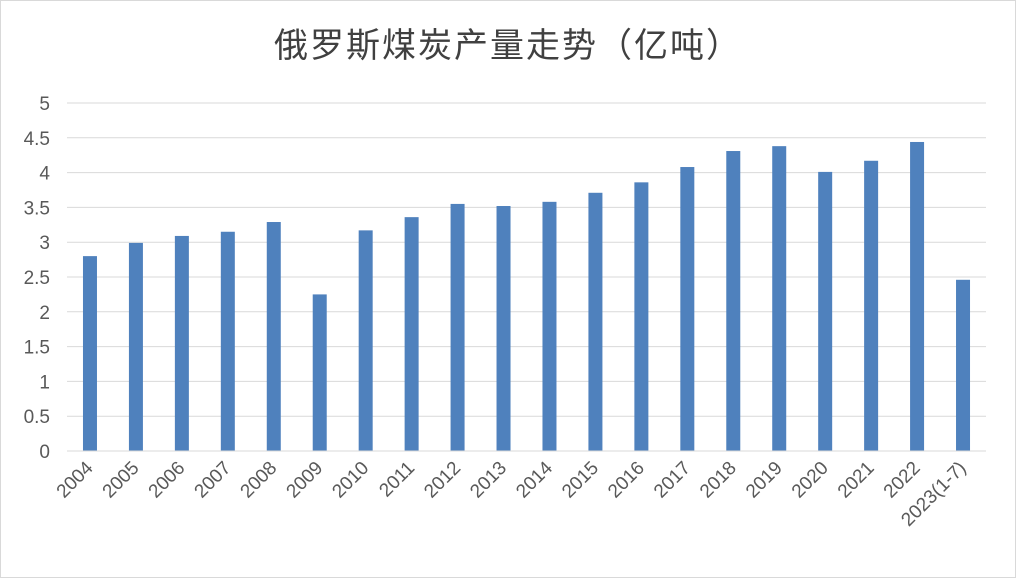 Image resolution: width=1016 pixels, height=578 pixels. What do you see at coordinates (167, 480) in the screenshot?
I see `x-tick-label: 2006` at bounding box center [167, 480].